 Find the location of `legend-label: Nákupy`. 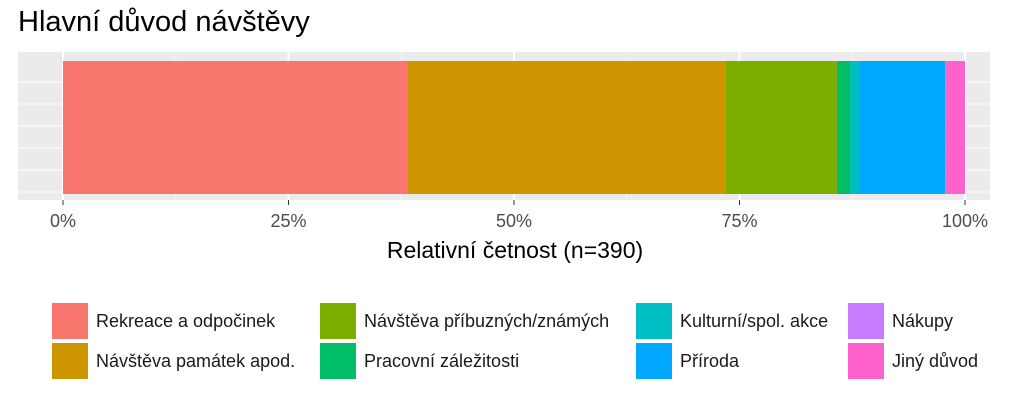

legend-label: Nákupy is located at coordinates (923, 320).